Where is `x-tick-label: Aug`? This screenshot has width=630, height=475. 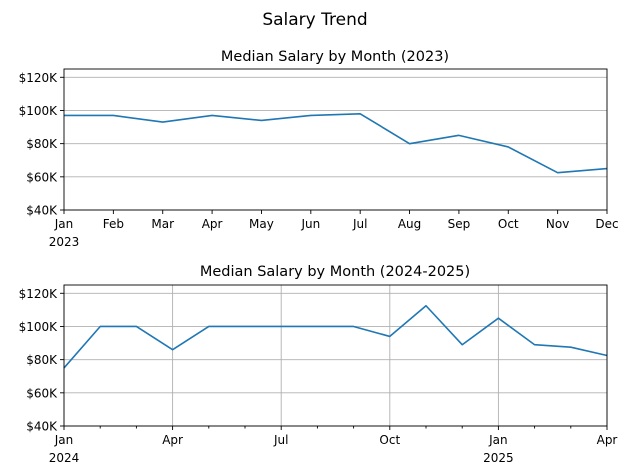 x-tick-label: Aug is located at coordinates (409, 224).